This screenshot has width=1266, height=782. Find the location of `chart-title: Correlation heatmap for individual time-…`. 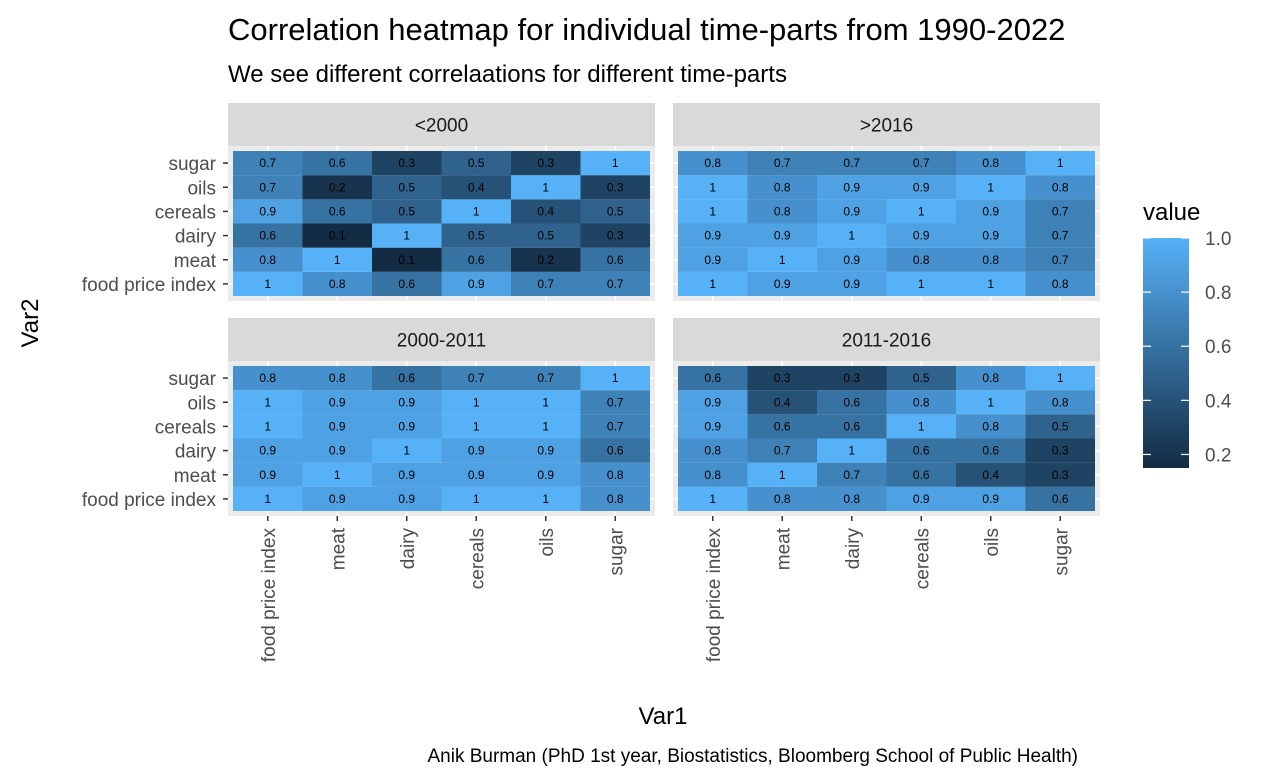

chart-title: Correlation heatmap for individual time-… is located at coordinates (646, 29).